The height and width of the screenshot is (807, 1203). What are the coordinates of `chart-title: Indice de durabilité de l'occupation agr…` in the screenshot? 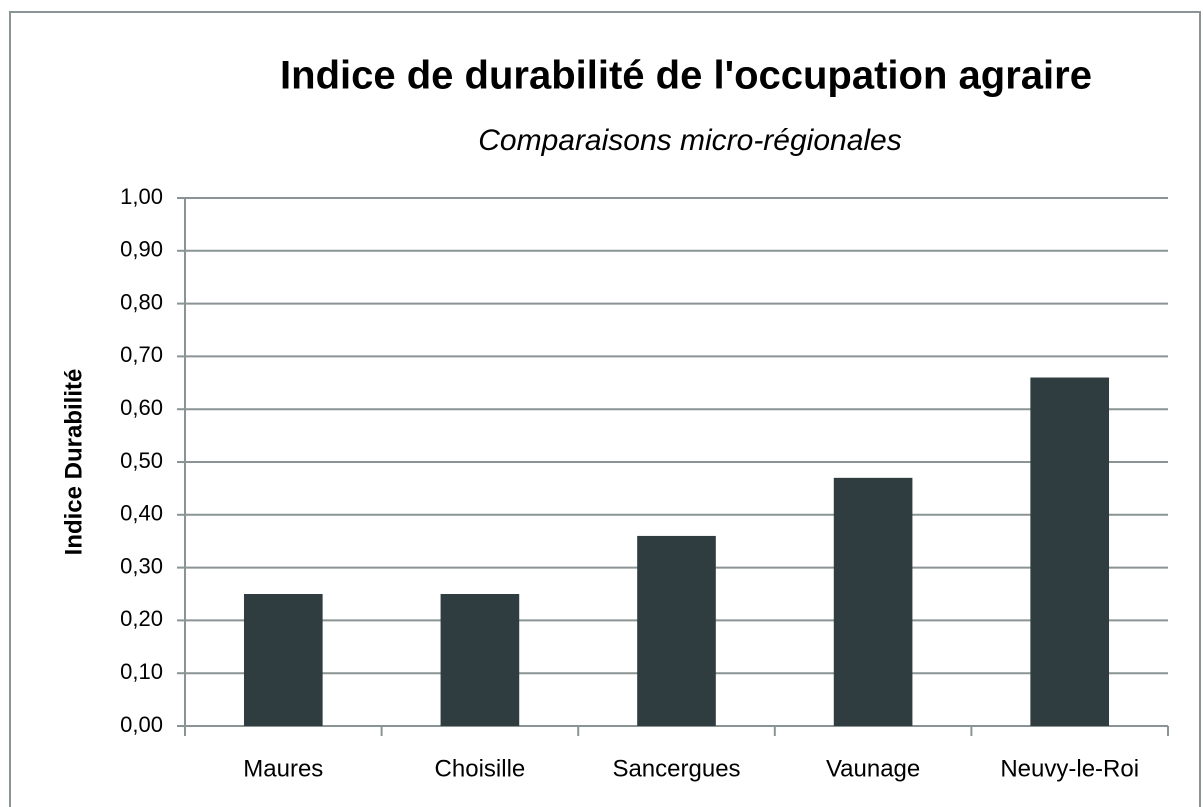 It's located at (686, 76).